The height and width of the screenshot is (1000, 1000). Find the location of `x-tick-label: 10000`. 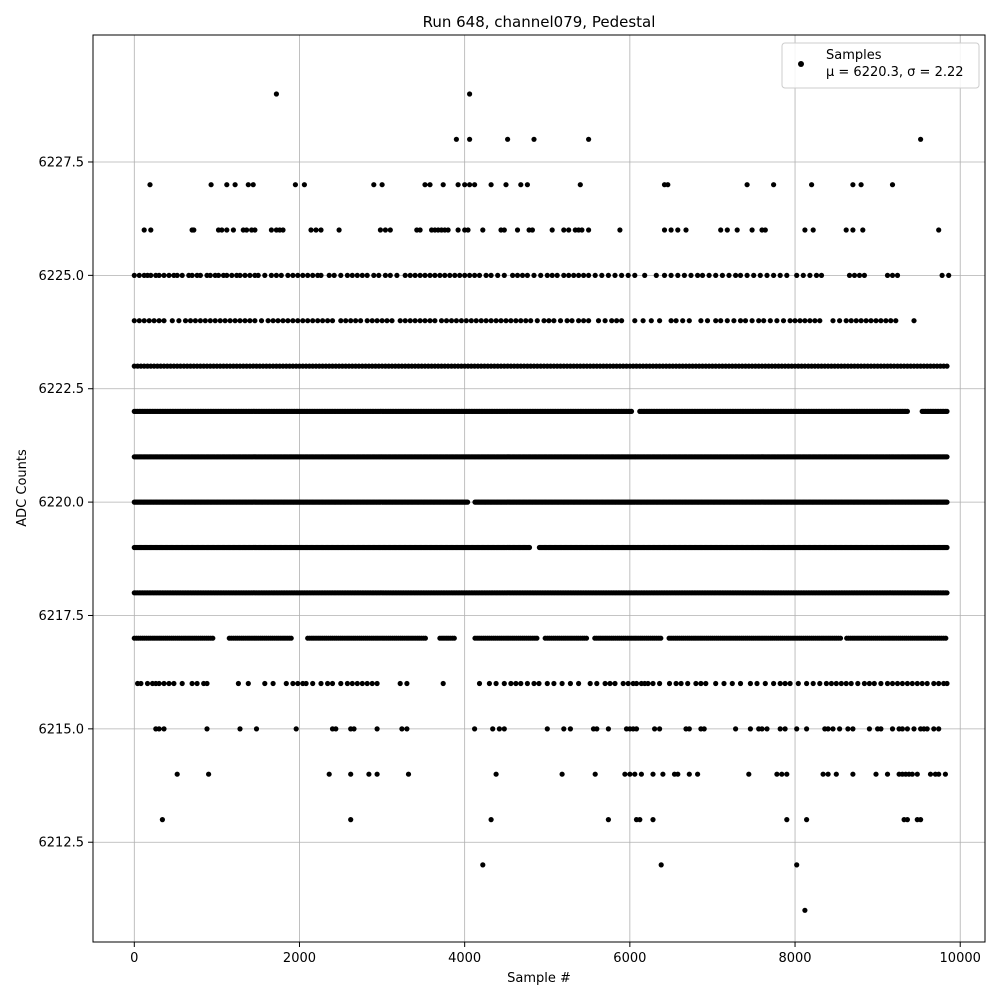

x-tick-label: 10000 is located at coordinates (960, 958).